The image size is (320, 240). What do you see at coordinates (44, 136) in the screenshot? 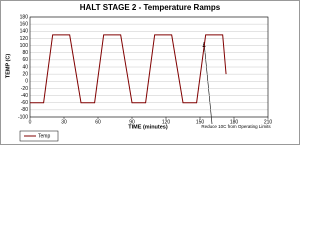
I see `legend-label: Temp` at bounding box center [44, 136].